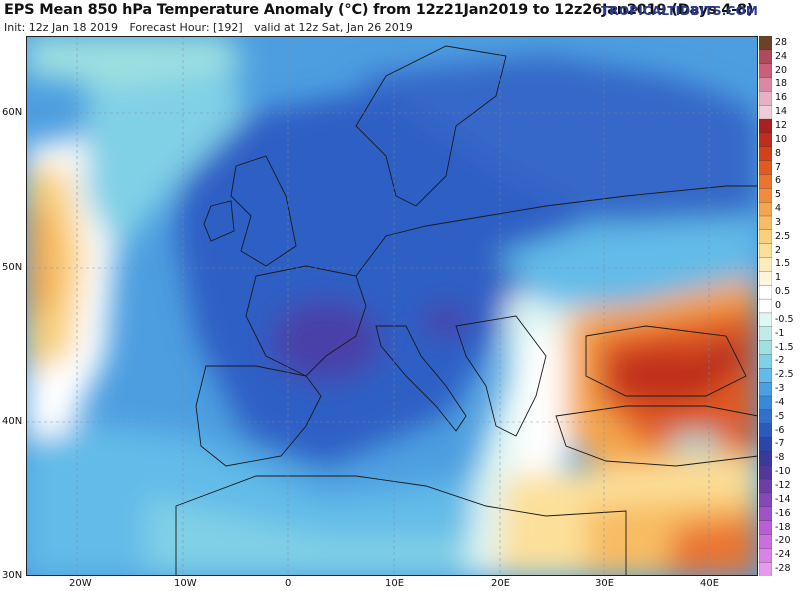 The height and width of the screenshot is (591, 800). I want to click on colorbar, so click(765, 306).